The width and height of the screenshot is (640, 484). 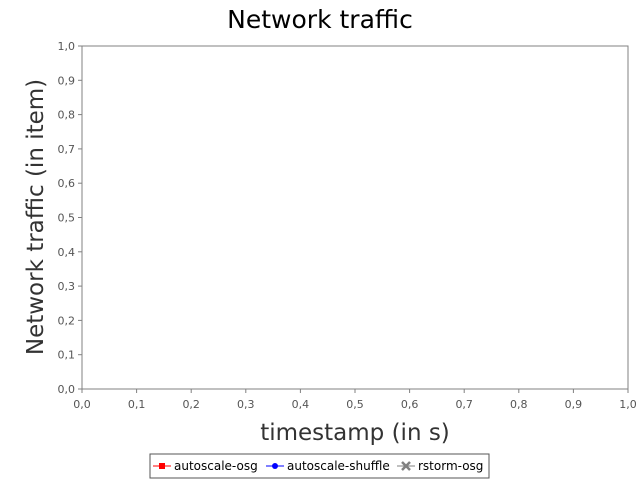 I want to click on x-tick-label: 0,3, so click(x=246, y=404).